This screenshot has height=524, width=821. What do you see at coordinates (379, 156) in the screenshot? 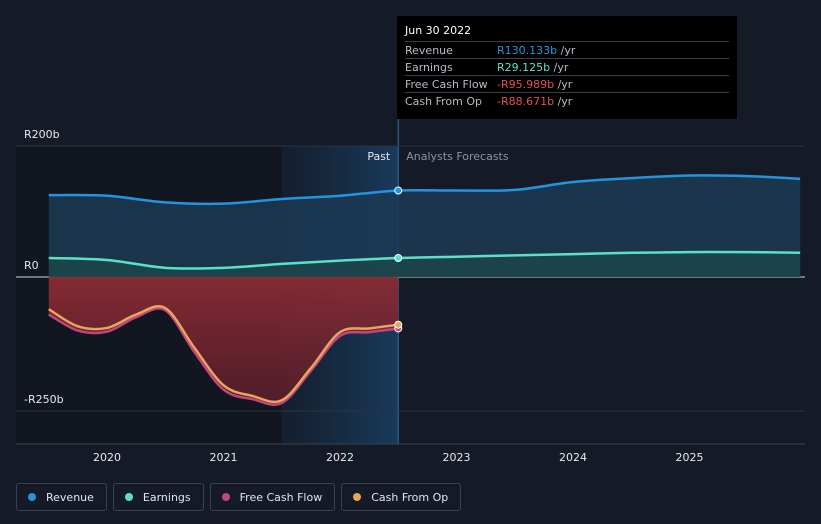
I see `past-label: Past` at bounding box center [379, 156].